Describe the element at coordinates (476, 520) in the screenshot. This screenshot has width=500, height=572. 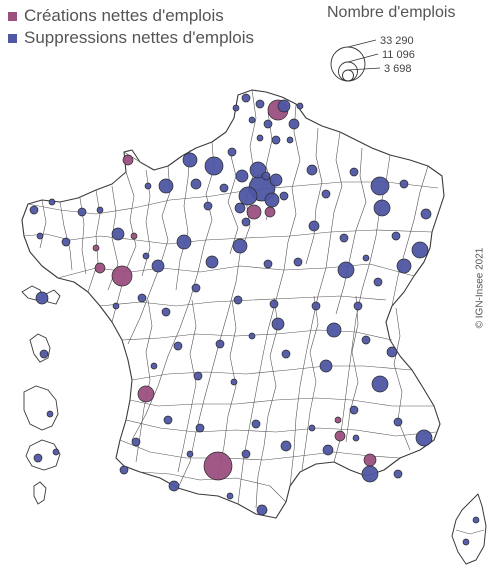
I see `circle-corsica` at that location.